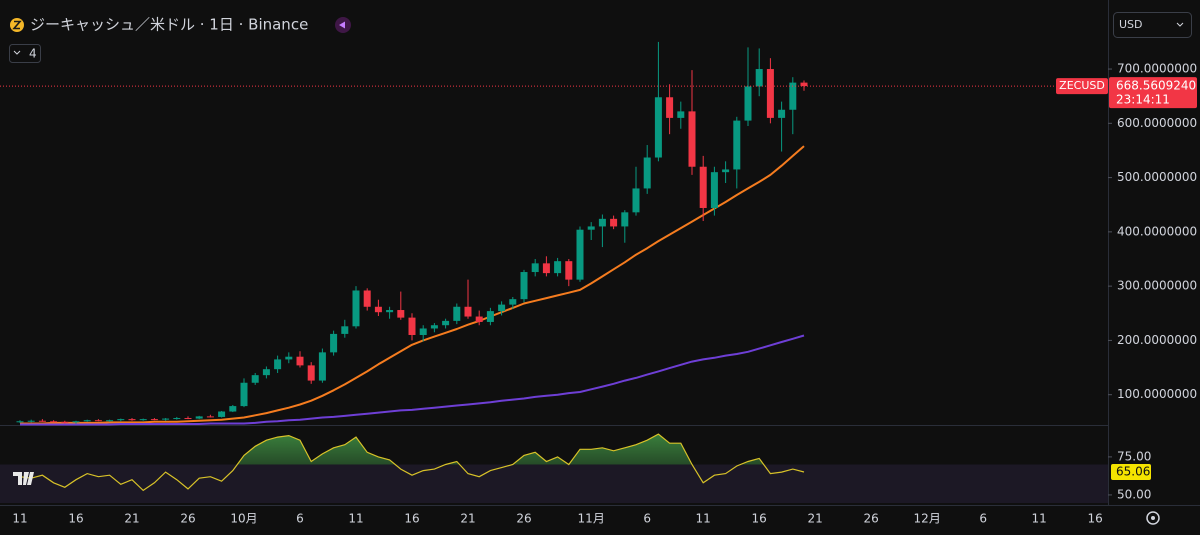 The image size is (1200, 535). I want to click on y-tick-label: 600.0000000, so click(1157, 123).